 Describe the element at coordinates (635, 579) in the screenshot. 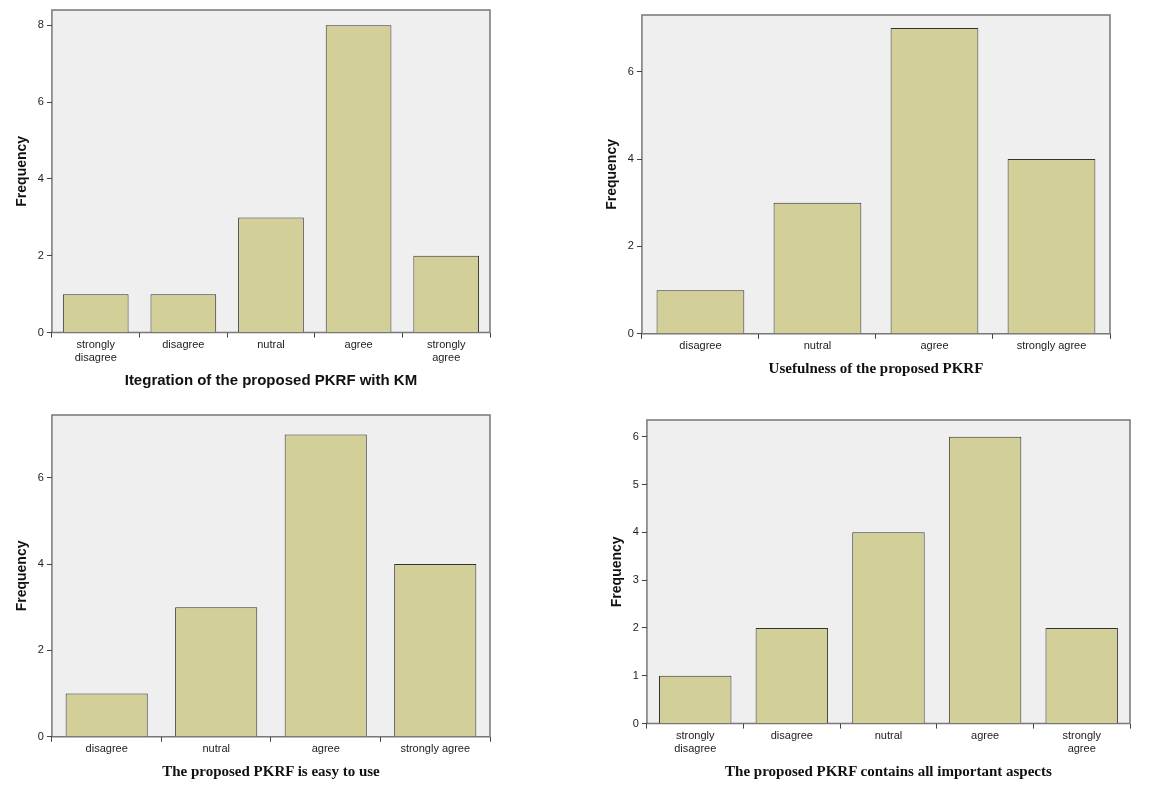

I see `y-tick-label: 3` at that location.